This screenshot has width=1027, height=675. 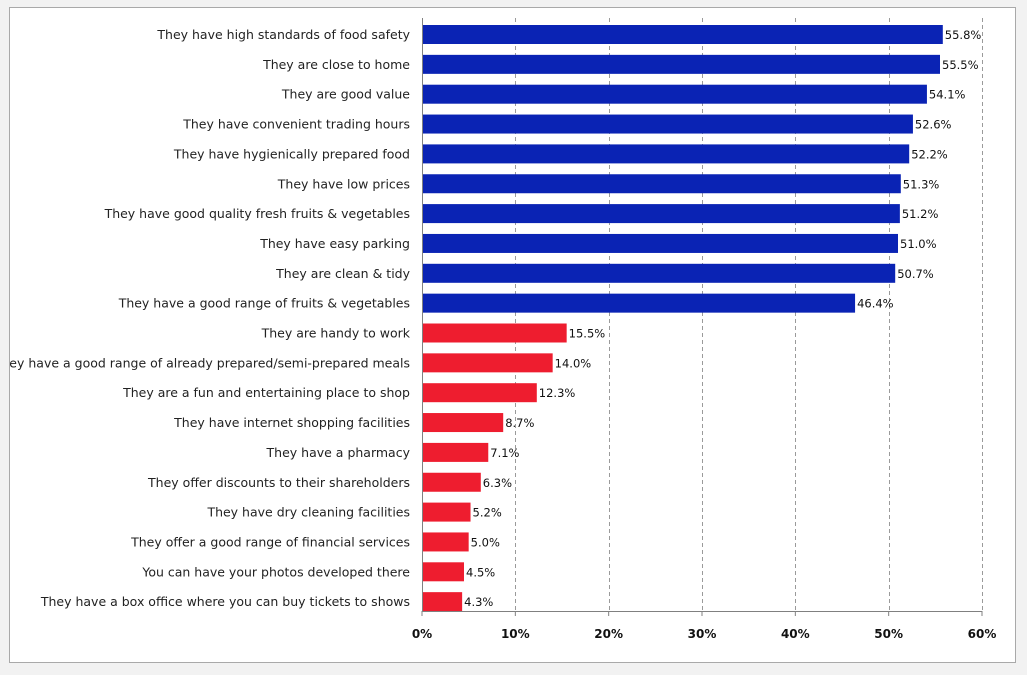 I want to click on data-label: 4.3%, so click(x=478, y=602).